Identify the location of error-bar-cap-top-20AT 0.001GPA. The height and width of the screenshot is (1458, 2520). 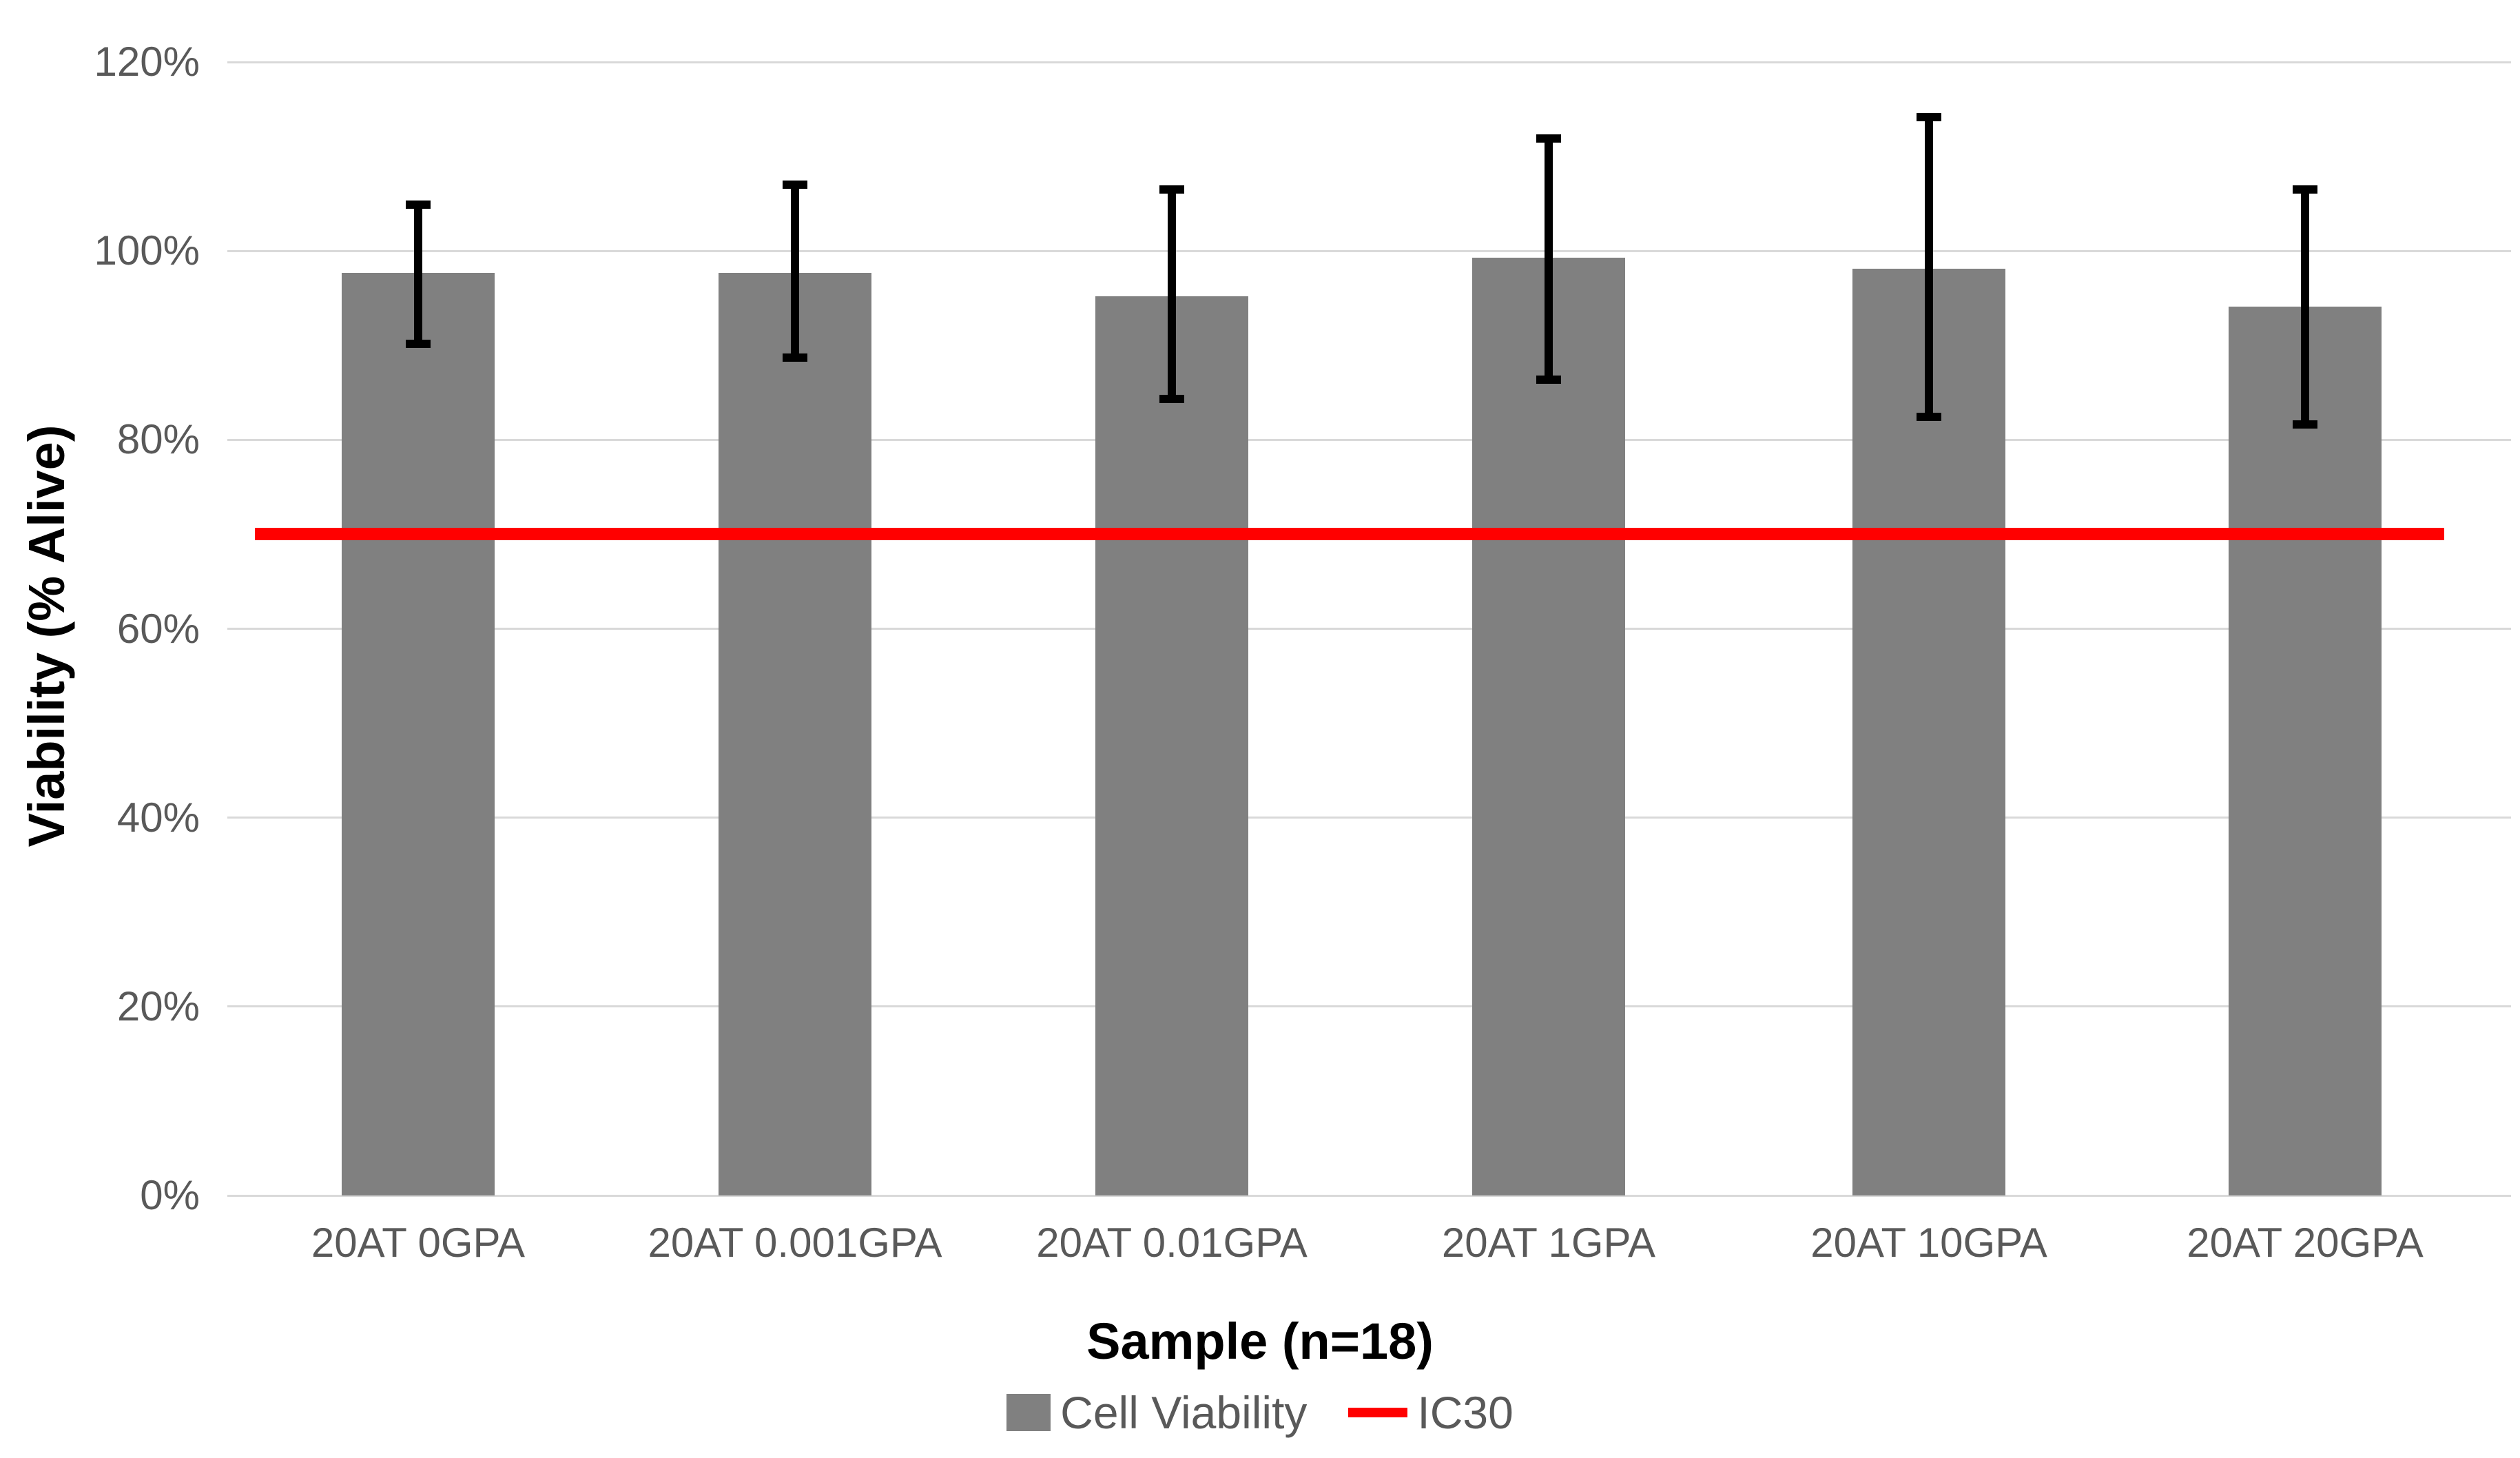
(795, 185).